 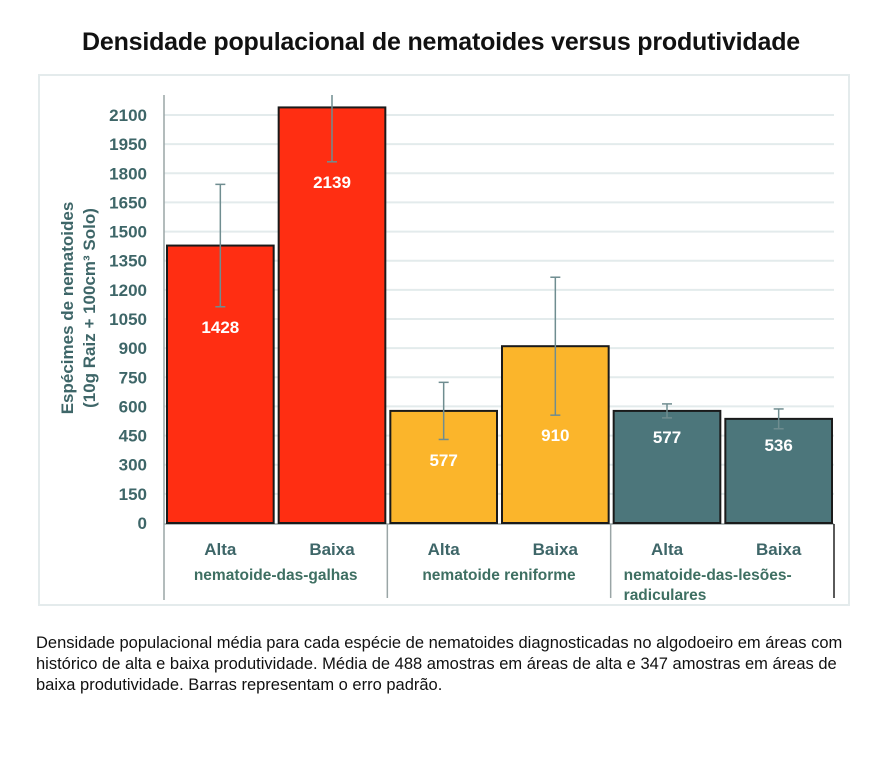 I want to click on y-tick-label: 1500, so click(x=128, y=232).